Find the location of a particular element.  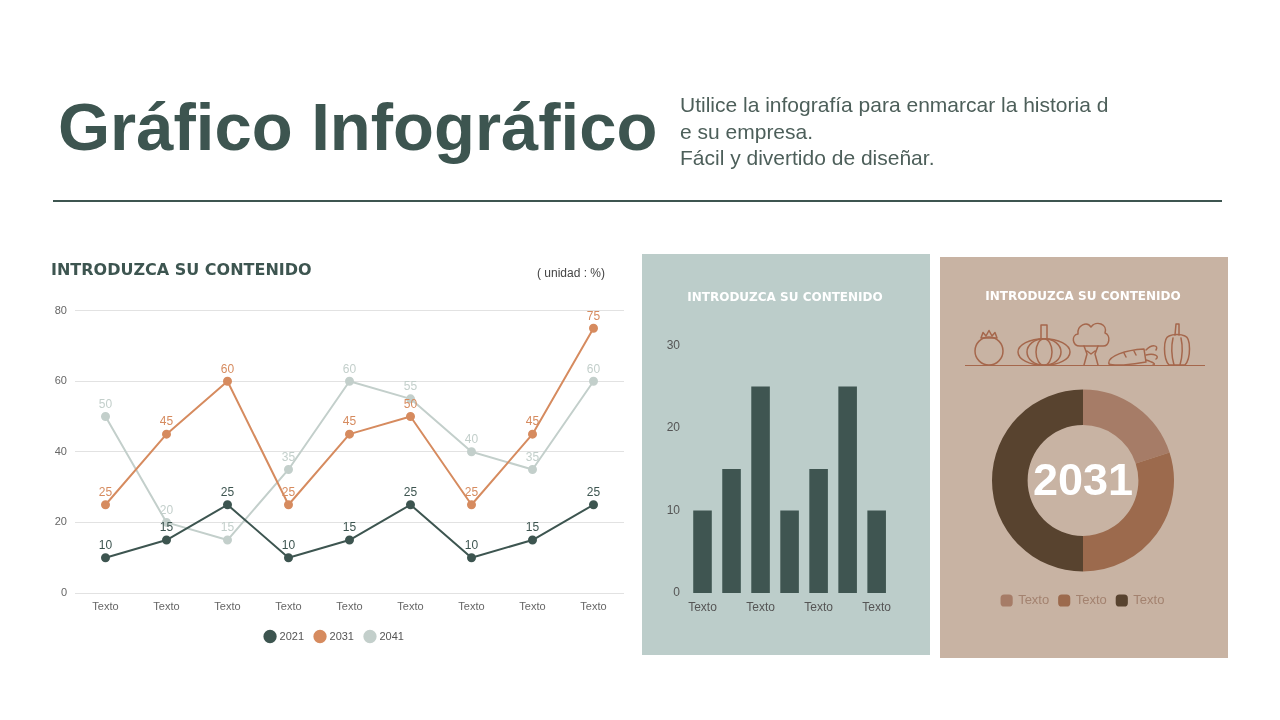

y-tick-label: 60 is located at coordinates (60, 380).